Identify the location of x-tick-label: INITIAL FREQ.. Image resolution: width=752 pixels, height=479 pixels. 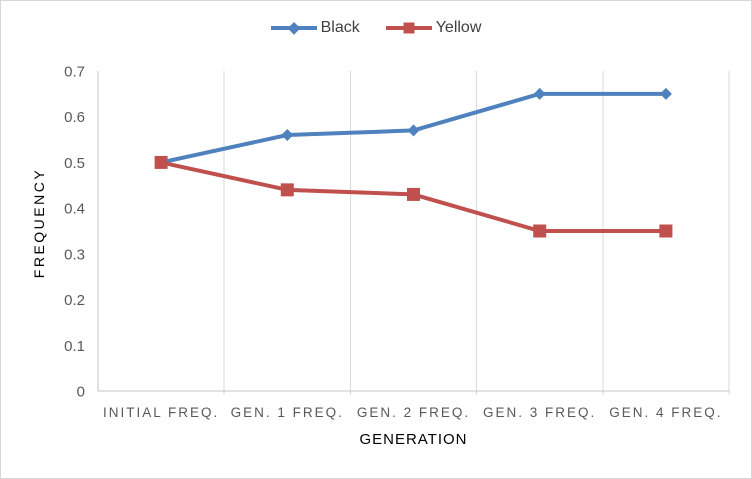
(161, 412).